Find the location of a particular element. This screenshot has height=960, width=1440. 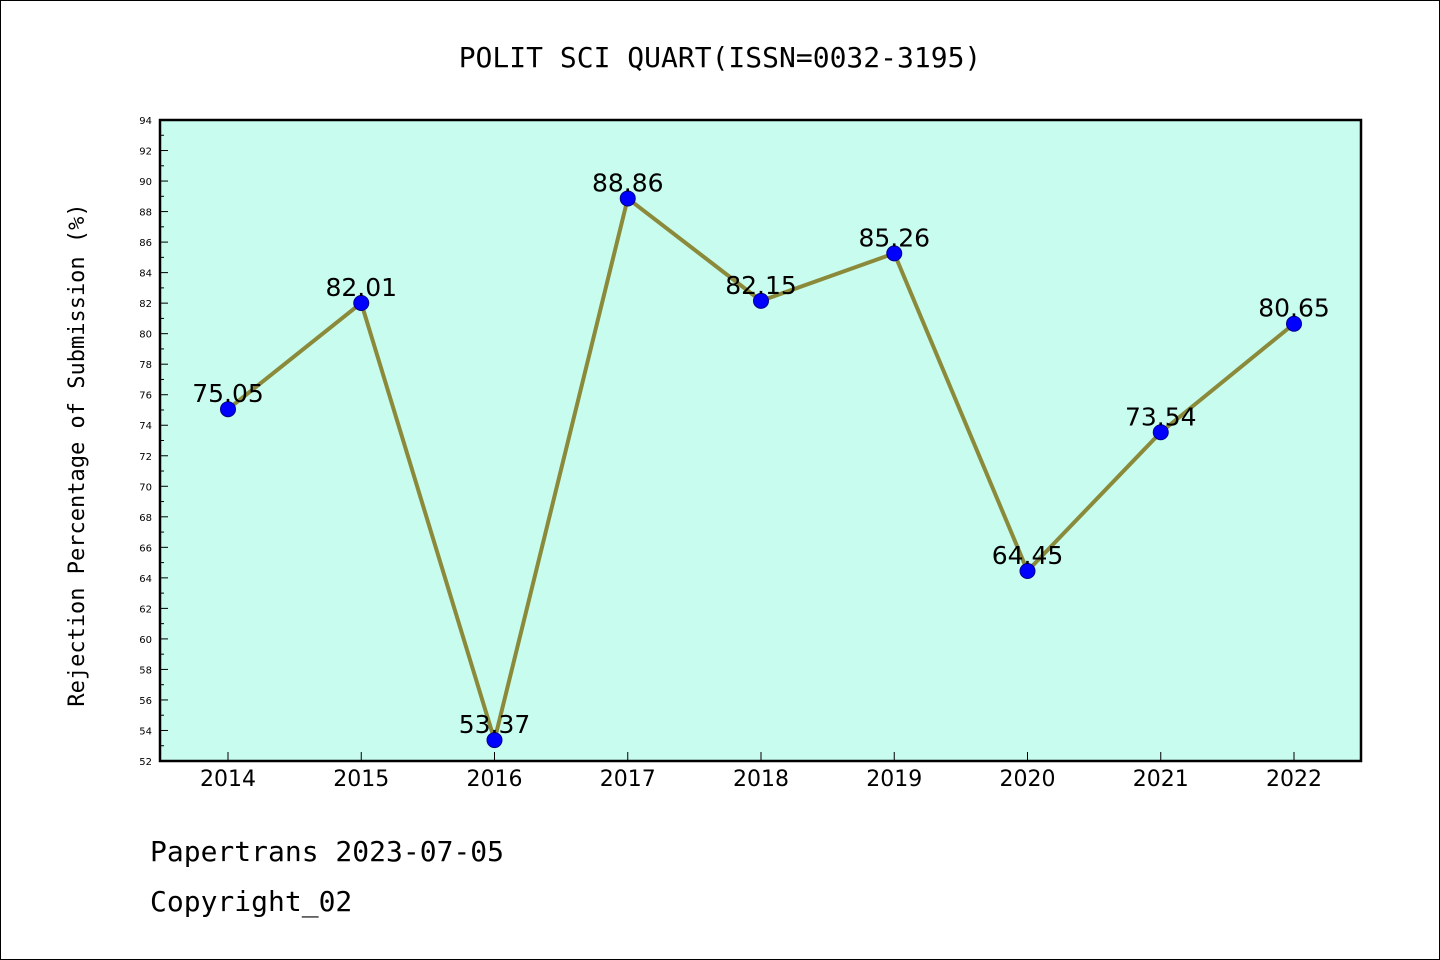

y-tick-label: 60 is located at coordinates (145, 640).